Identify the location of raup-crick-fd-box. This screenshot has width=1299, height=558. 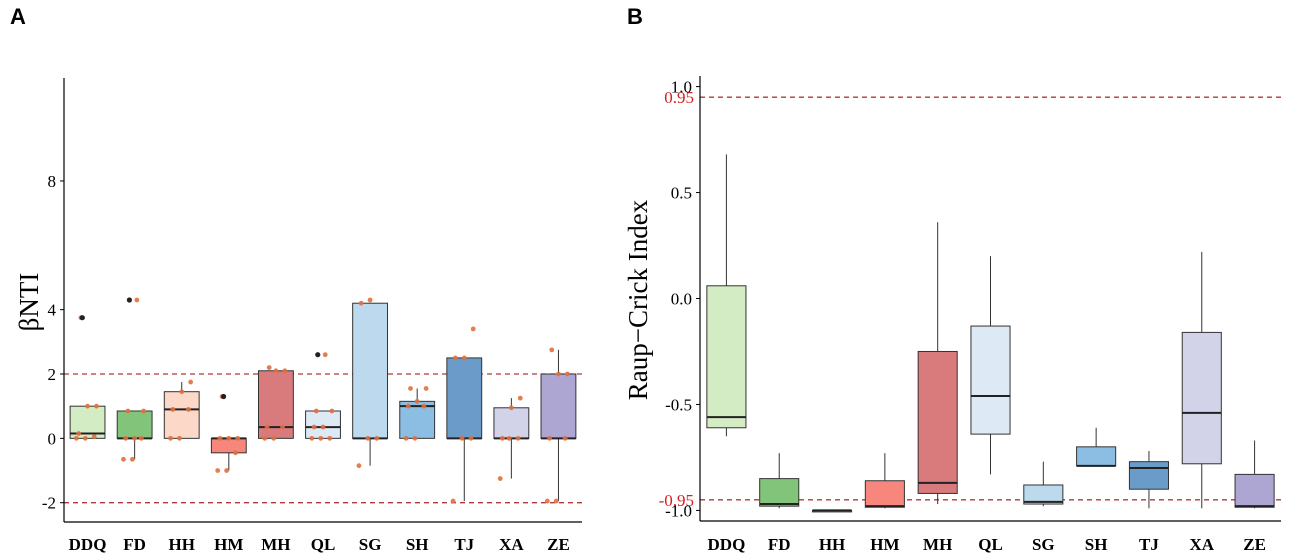
(779, 492).